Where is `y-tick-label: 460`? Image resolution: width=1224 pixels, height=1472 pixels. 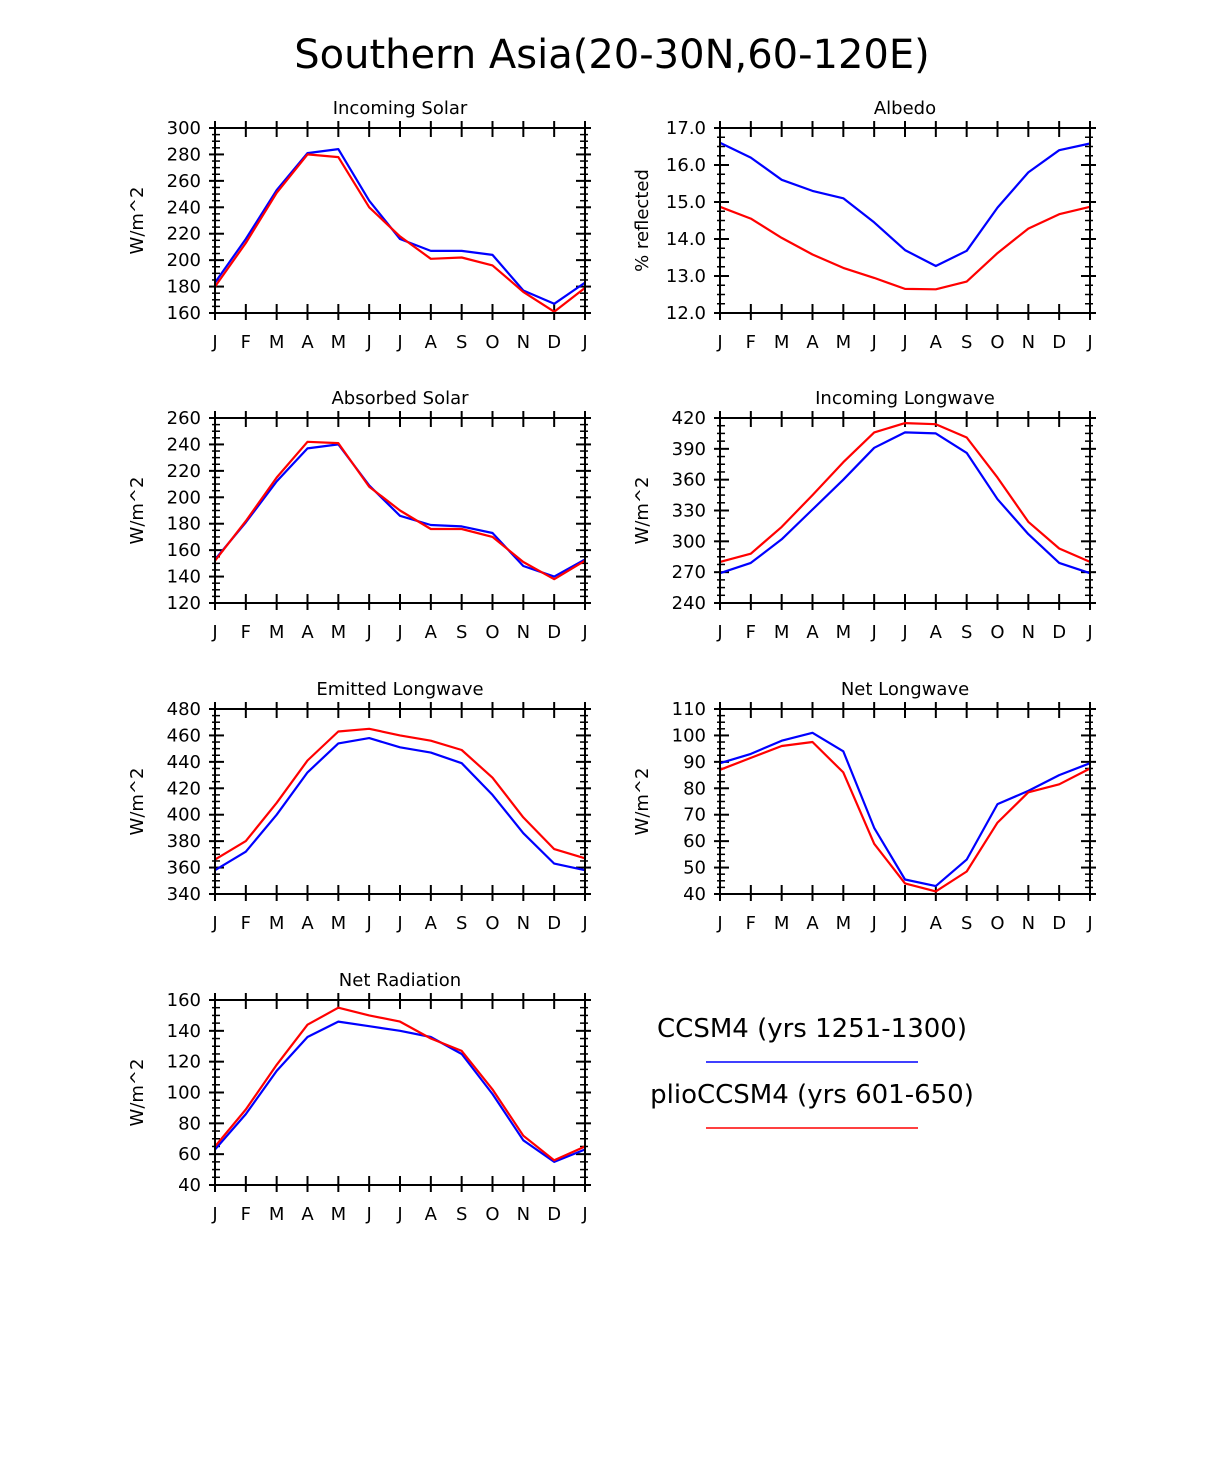
y-tick-label: 460 is located at coordinates (184, 735).